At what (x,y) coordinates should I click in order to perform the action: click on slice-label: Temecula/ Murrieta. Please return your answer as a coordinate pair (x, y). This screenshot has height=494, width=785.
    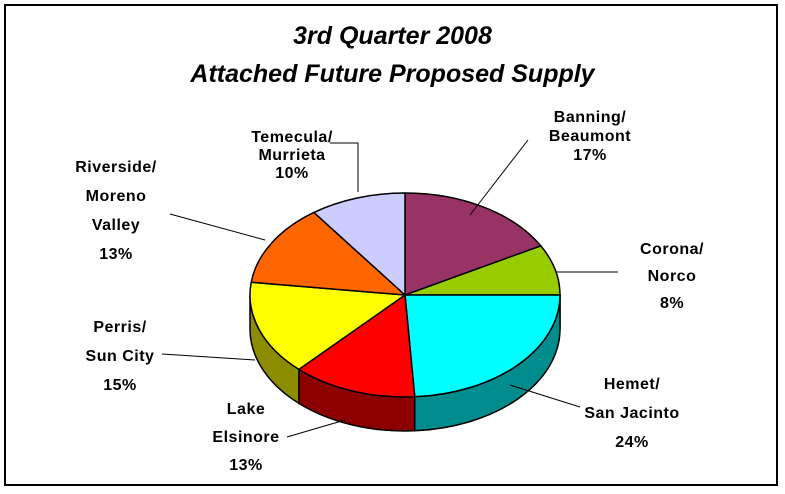
    Looking at the image, I should click on (292, 146).